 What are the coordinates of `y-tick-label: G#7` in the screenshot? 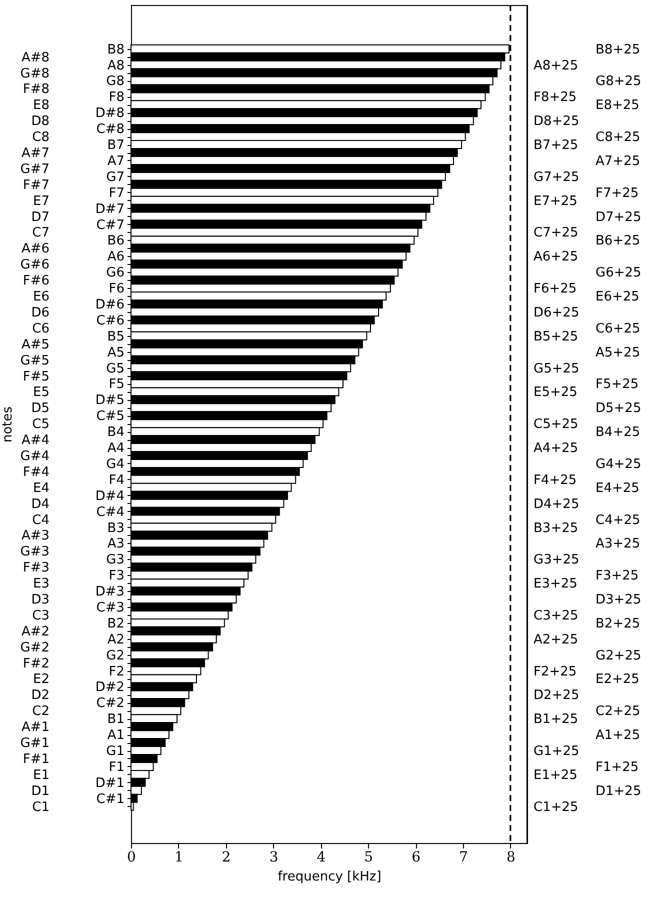 It's located at (35, 169).